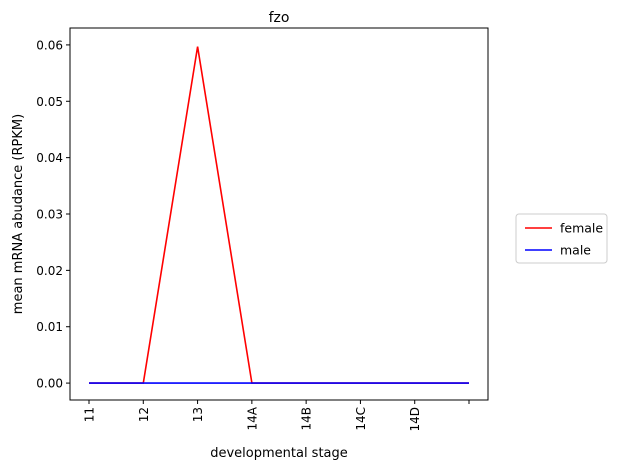  I want to click on legend-label-male: male, so click(575, 250).